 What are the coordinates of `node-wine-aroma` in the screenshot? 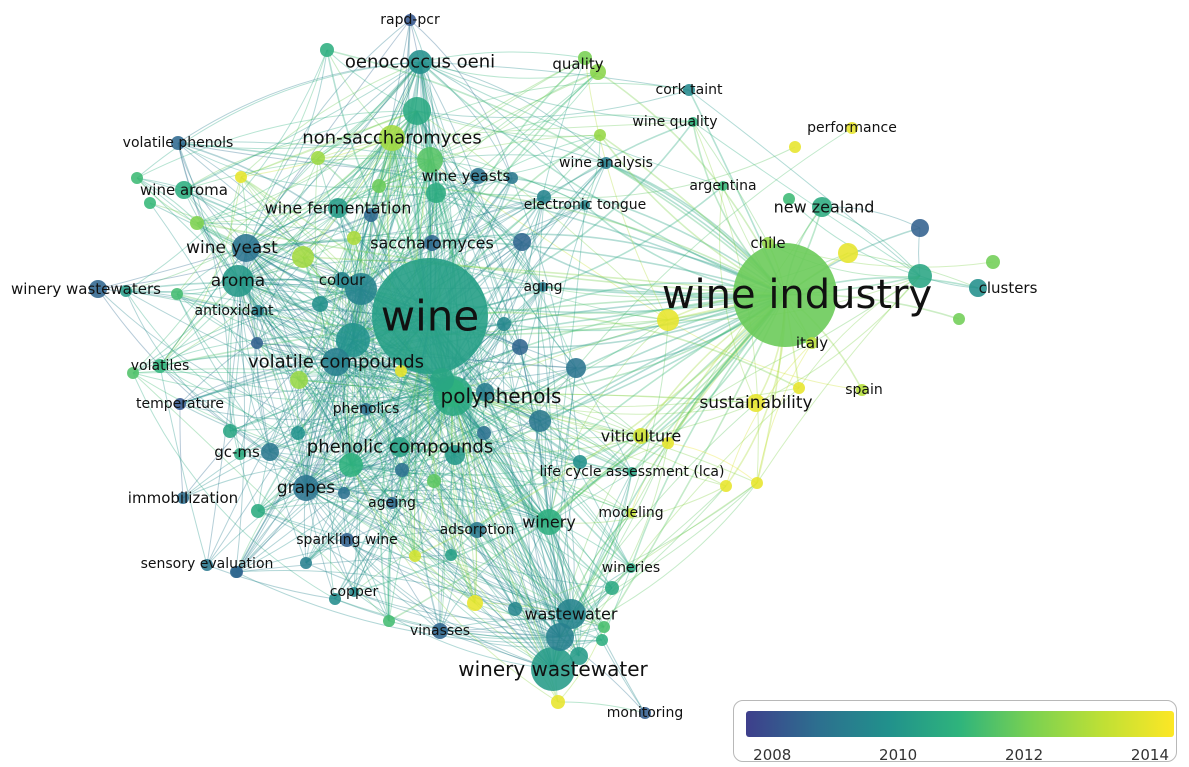 It's located at (184, 190).